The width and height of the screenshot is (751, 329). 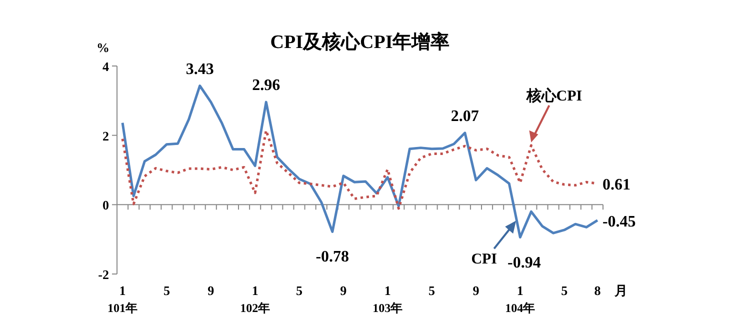 What do you see at coordinates (621, 290) in the screenshot?
I see `x-axis-title: 月` at bounding box center [621, 290].